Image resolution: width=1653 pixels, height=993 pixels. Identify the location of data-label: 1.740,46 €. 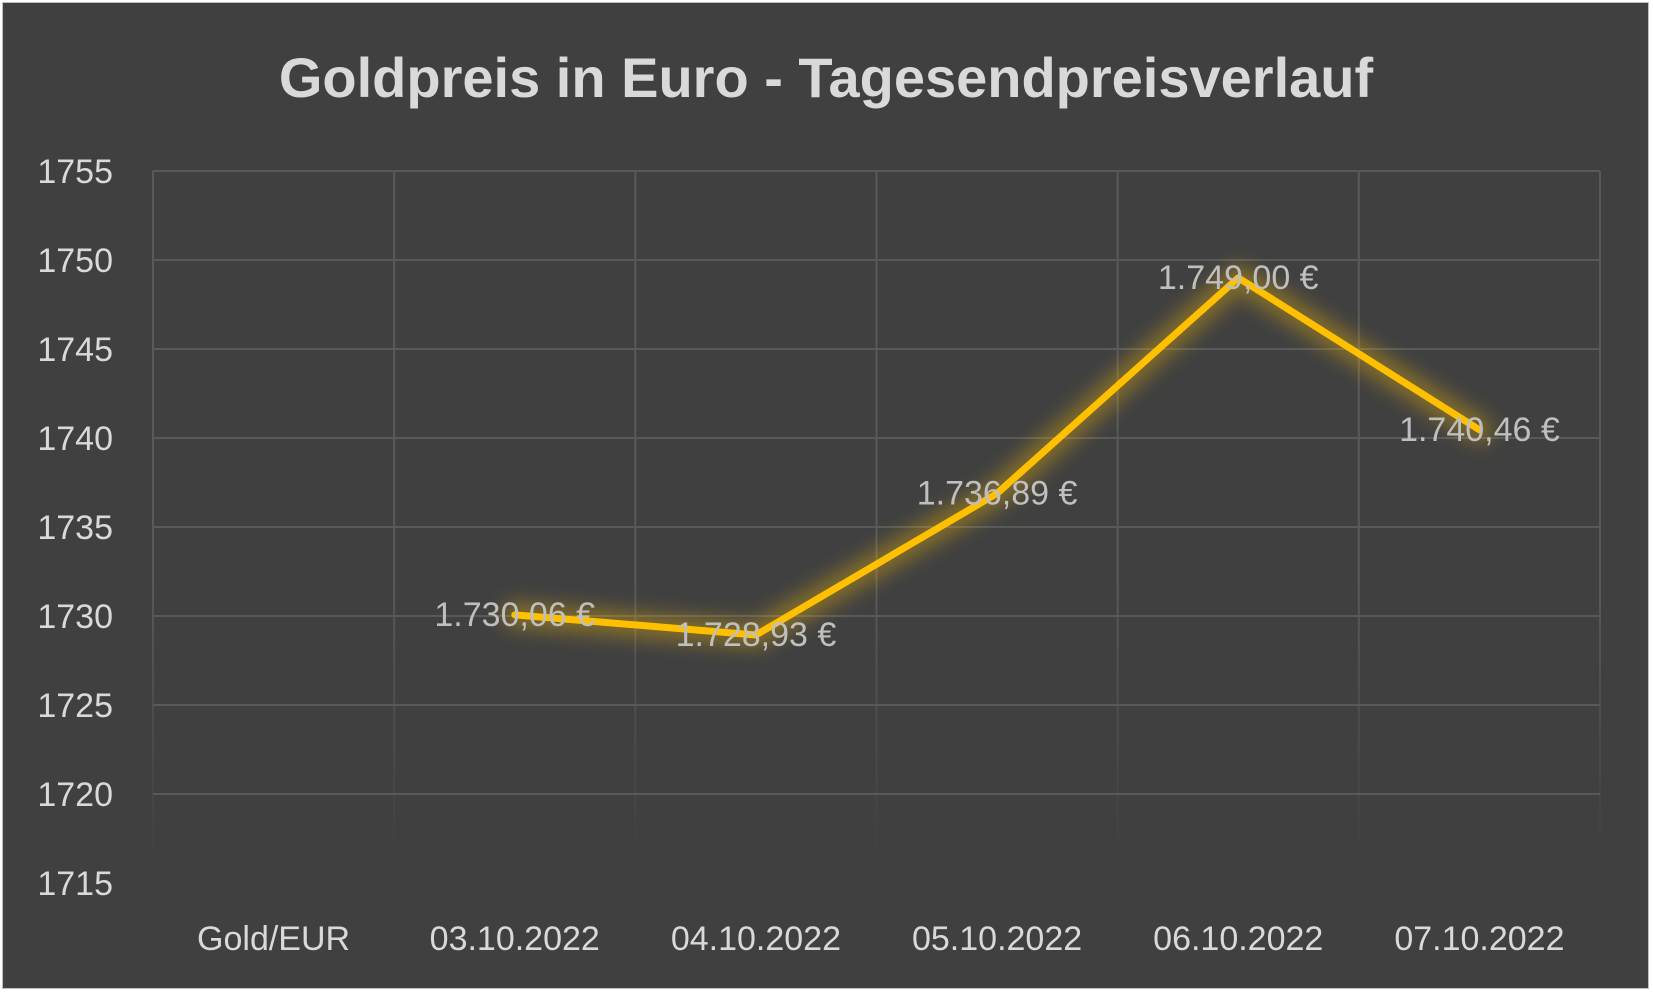
(1479, 430).